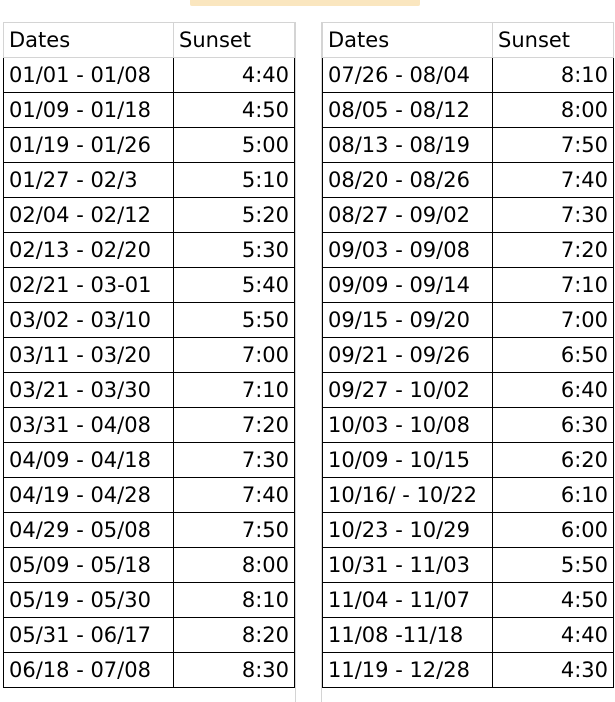 The width and height of the screenshot is (615, 702). Describe the element at coordinates (88, 75) in the screenshot. I see `dates-cell: 01/01 - 01/08` at that location.